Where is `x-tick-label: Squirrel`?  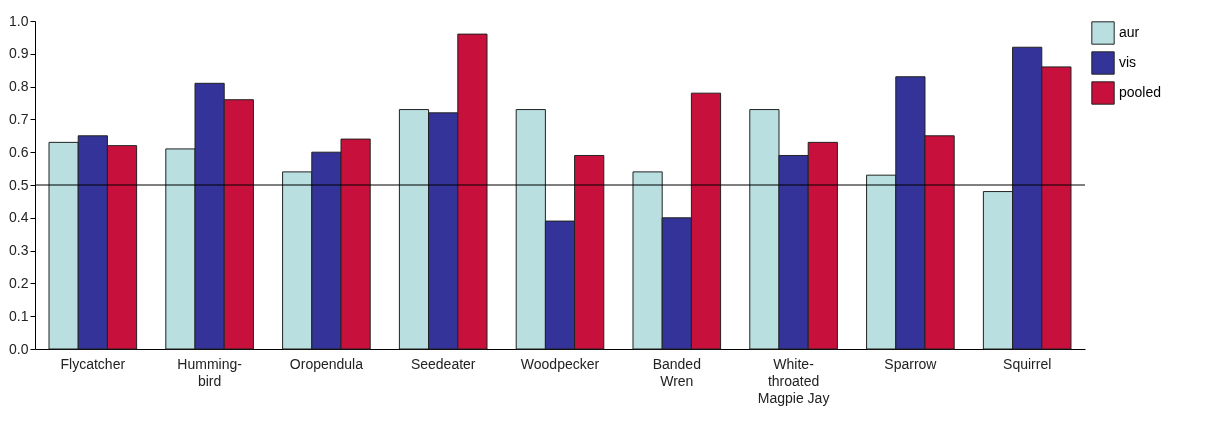 x-tick-label: Squirrel is located at coordinates (1027, 363).